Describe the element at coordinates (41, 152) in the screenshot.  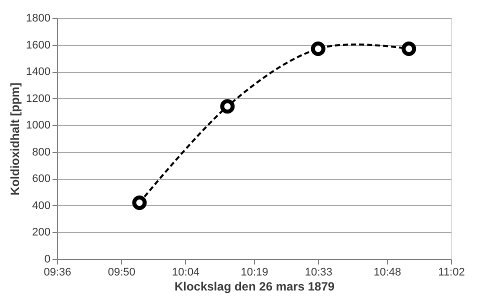
I see `y-tick-label: 800` at that location.